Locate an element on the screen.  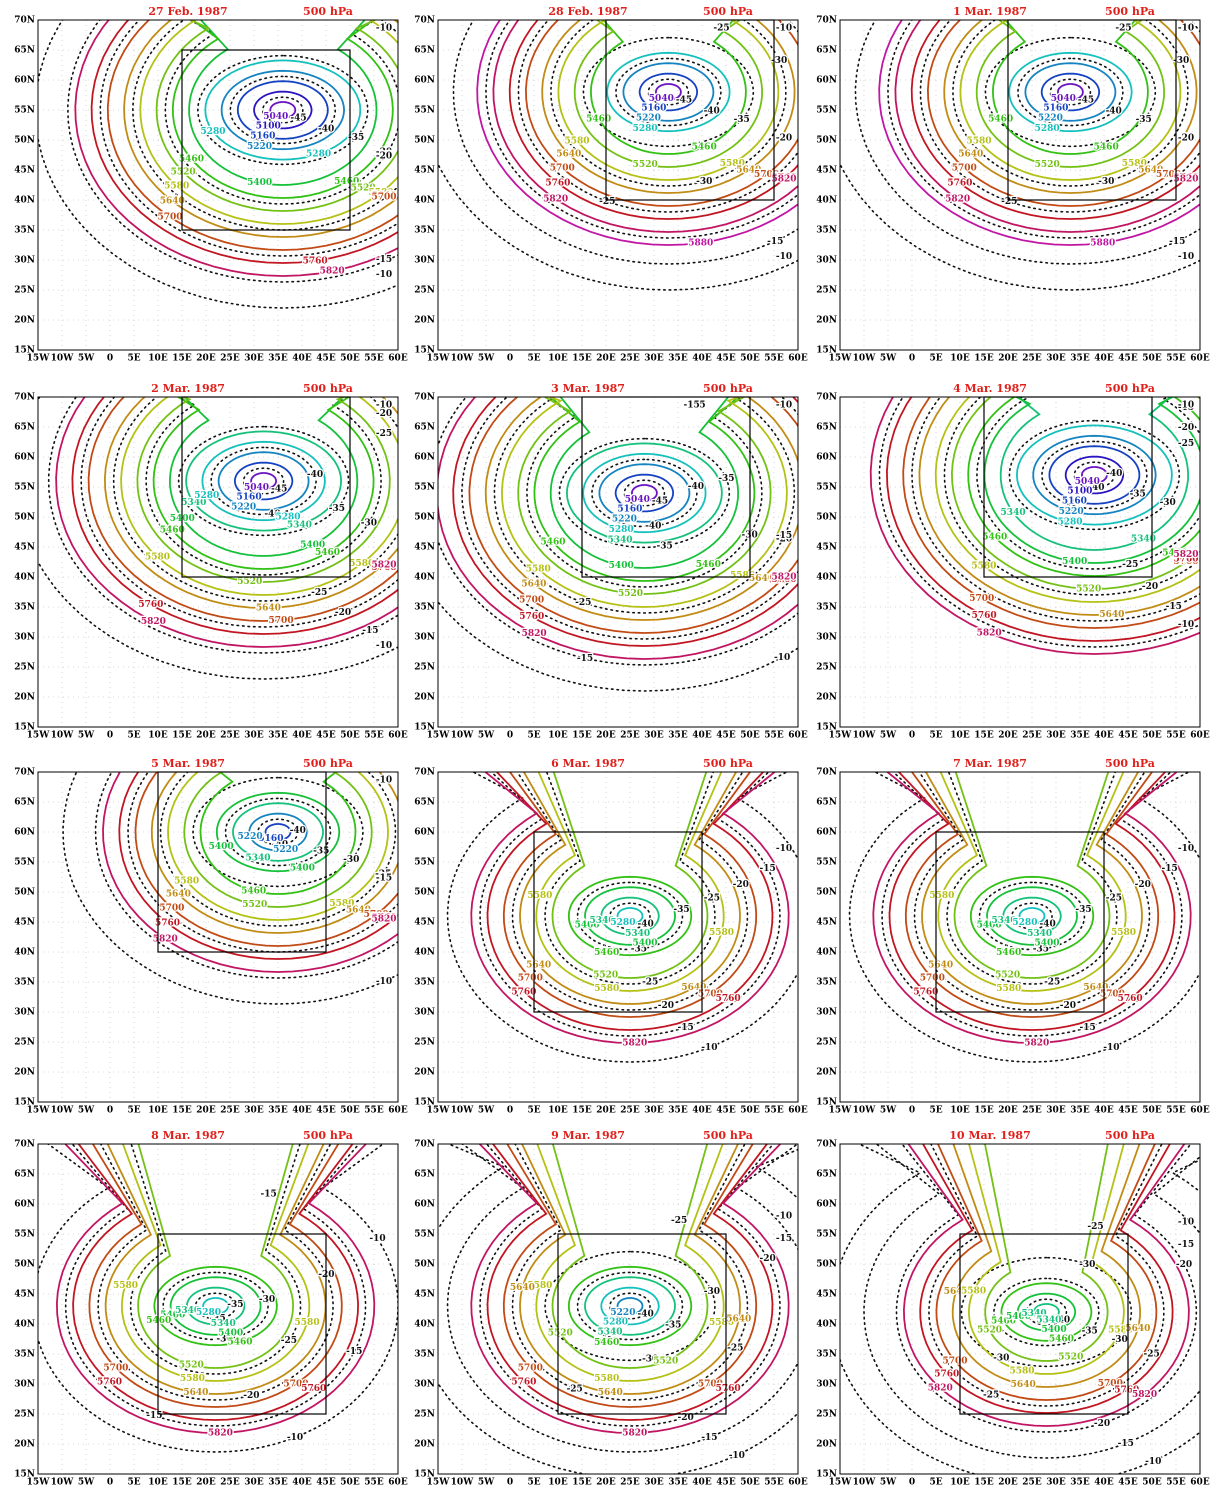
contours is located at coordinates (1024, 917).